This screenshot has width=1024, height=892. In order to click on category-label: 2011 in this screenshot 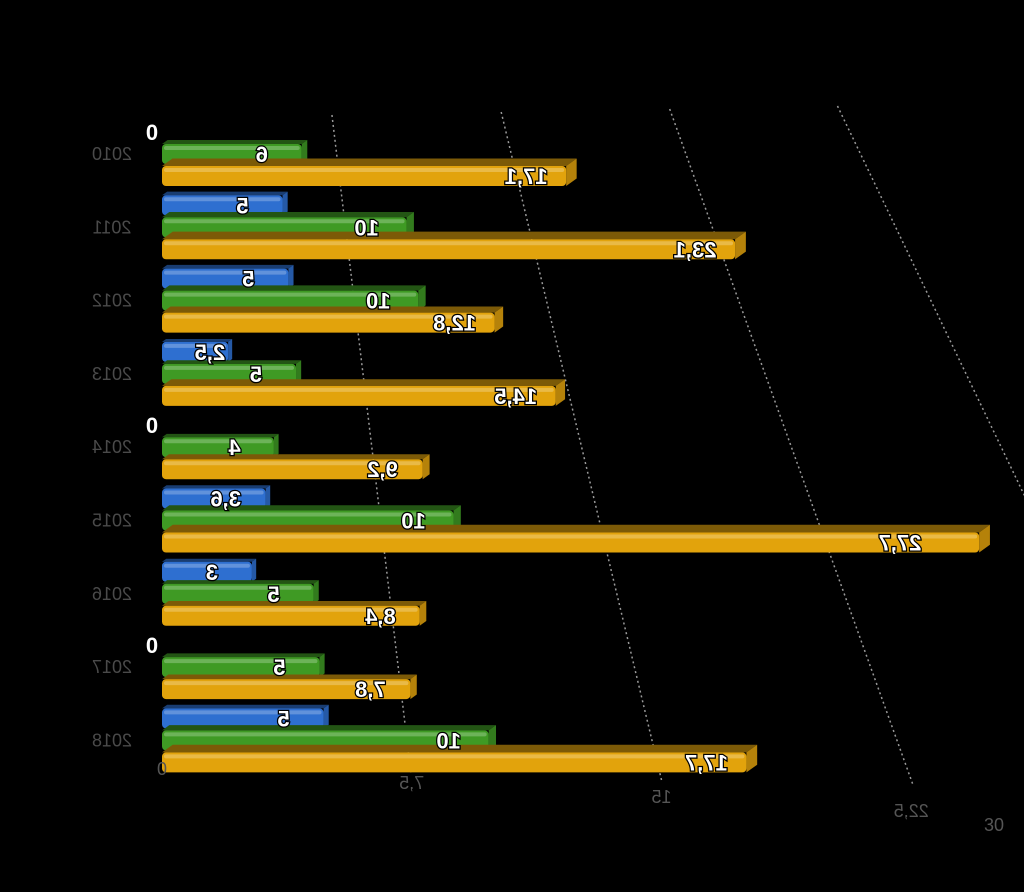, I will do `click(112, 227)`.